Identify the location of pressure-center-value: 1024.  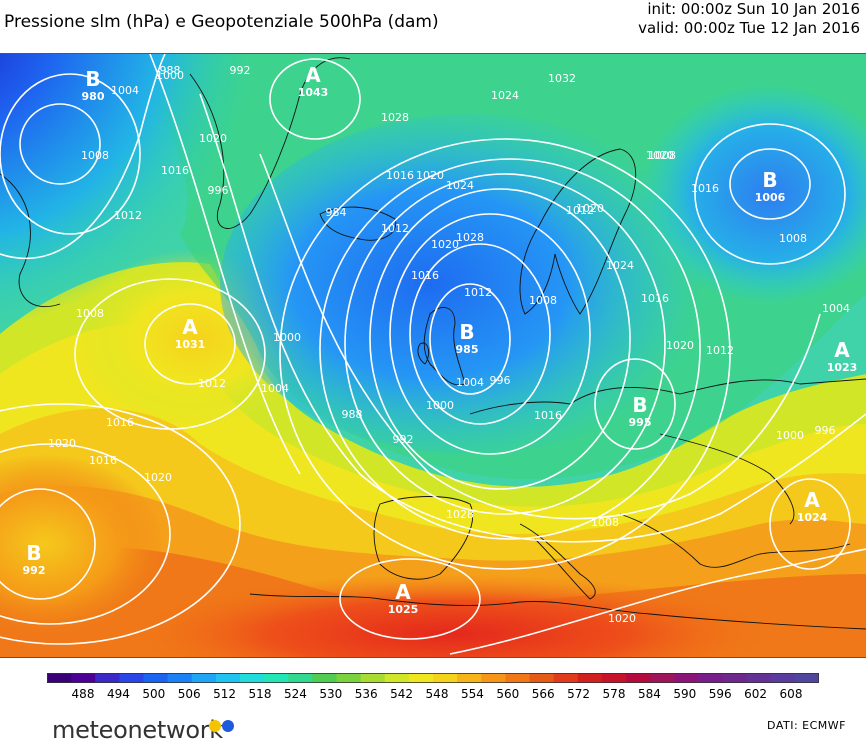
(812, 517).